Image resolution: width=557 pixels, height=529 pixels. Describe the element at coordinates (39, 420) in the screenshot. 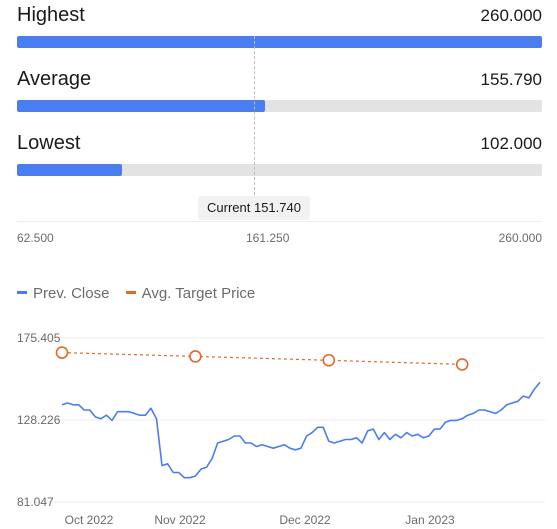

I see `y-tick-mid: 128.226` at that location.